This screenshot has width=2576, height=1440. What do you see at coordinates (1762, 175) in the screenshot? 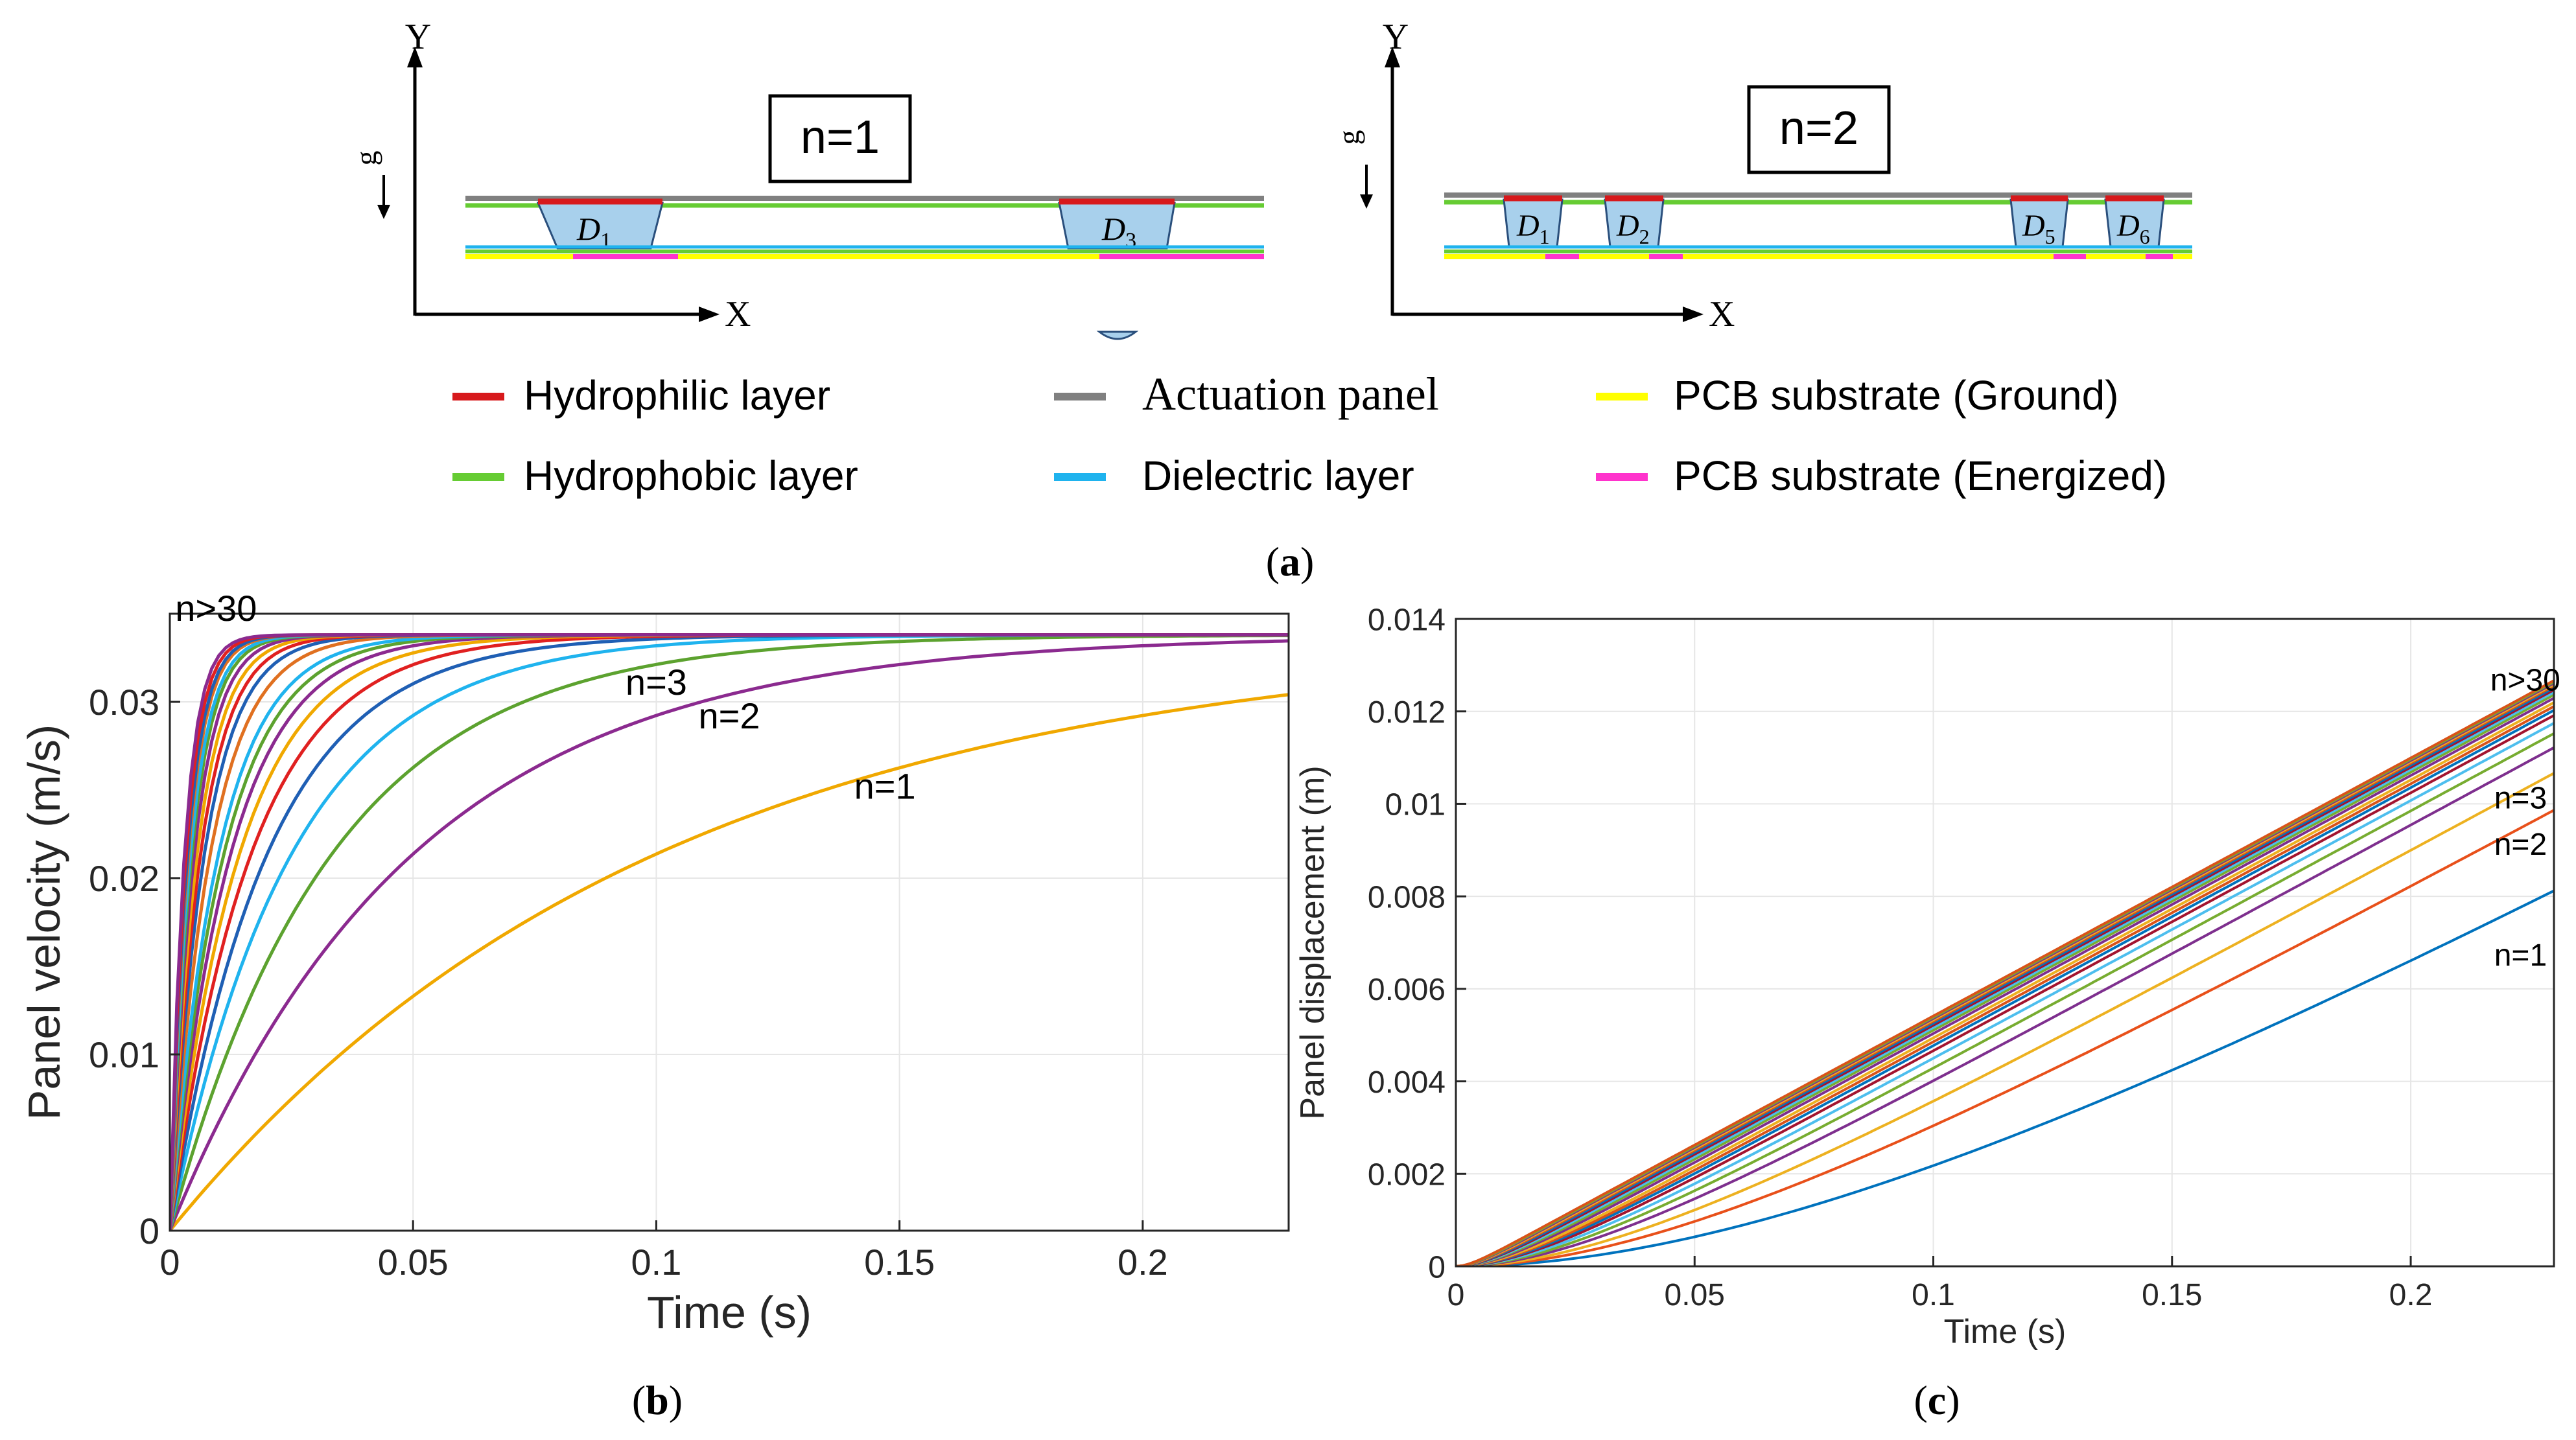
I see `schematic-n2: Y X g n=2 D1 D2 D5 D6` at bounding box center [1762, 175].